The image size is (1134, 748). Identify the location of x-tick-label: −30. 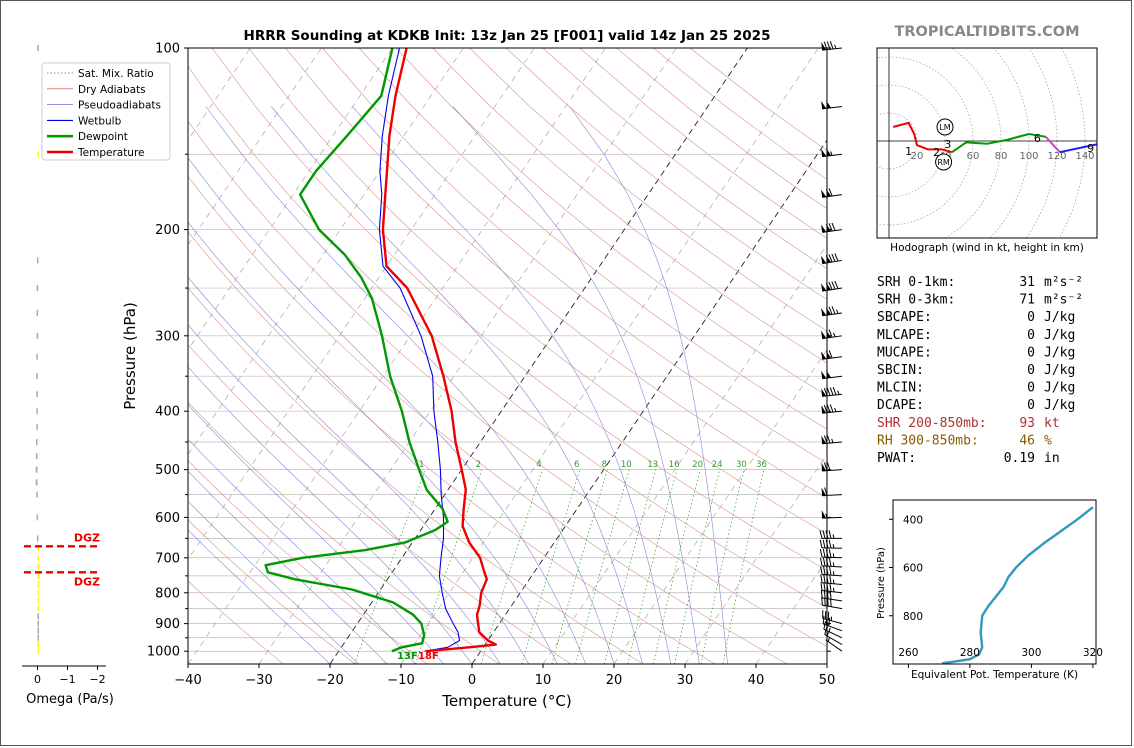
(258, 680).